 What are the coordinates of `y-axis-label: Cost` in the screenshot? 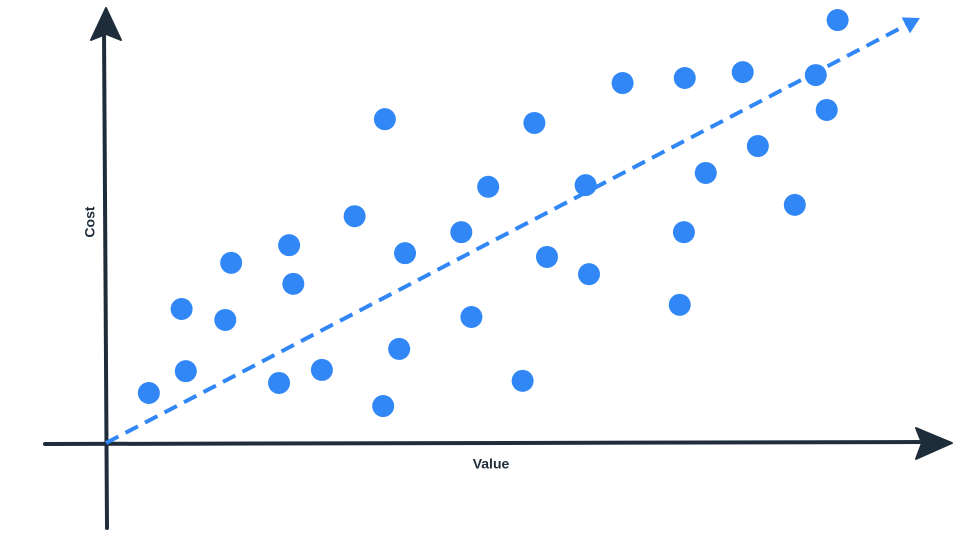 It's located at (90, 221).